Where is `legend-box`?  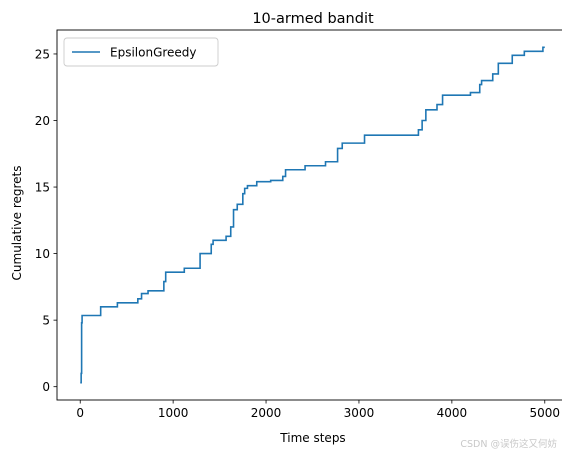
legend-box is located at coordinates (141, 52).